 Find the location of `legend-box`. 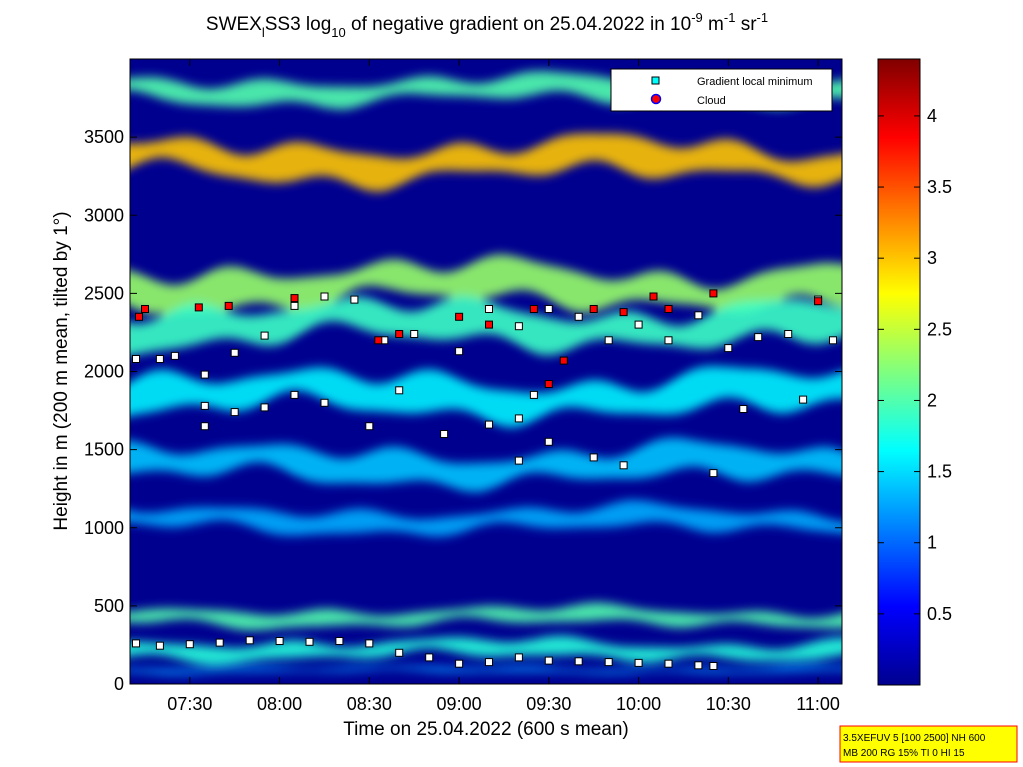

legend-box is located at coordinates (721, 90).